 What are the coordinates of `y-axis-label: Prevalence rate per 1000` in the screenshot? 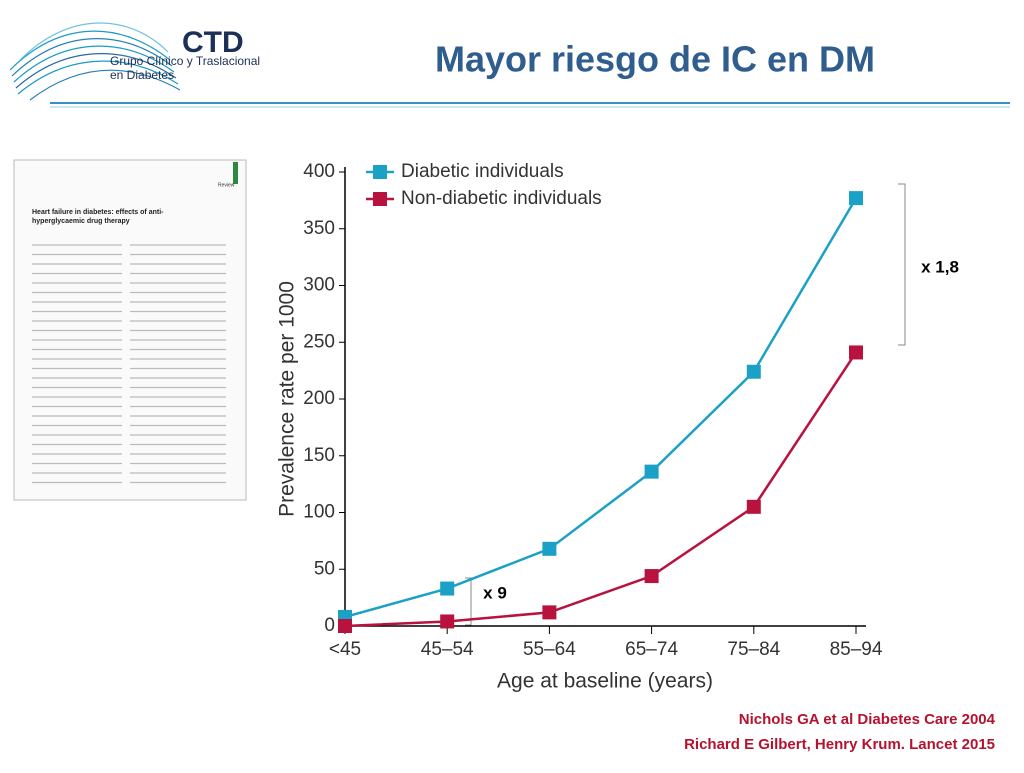 It's located at (287, 399).